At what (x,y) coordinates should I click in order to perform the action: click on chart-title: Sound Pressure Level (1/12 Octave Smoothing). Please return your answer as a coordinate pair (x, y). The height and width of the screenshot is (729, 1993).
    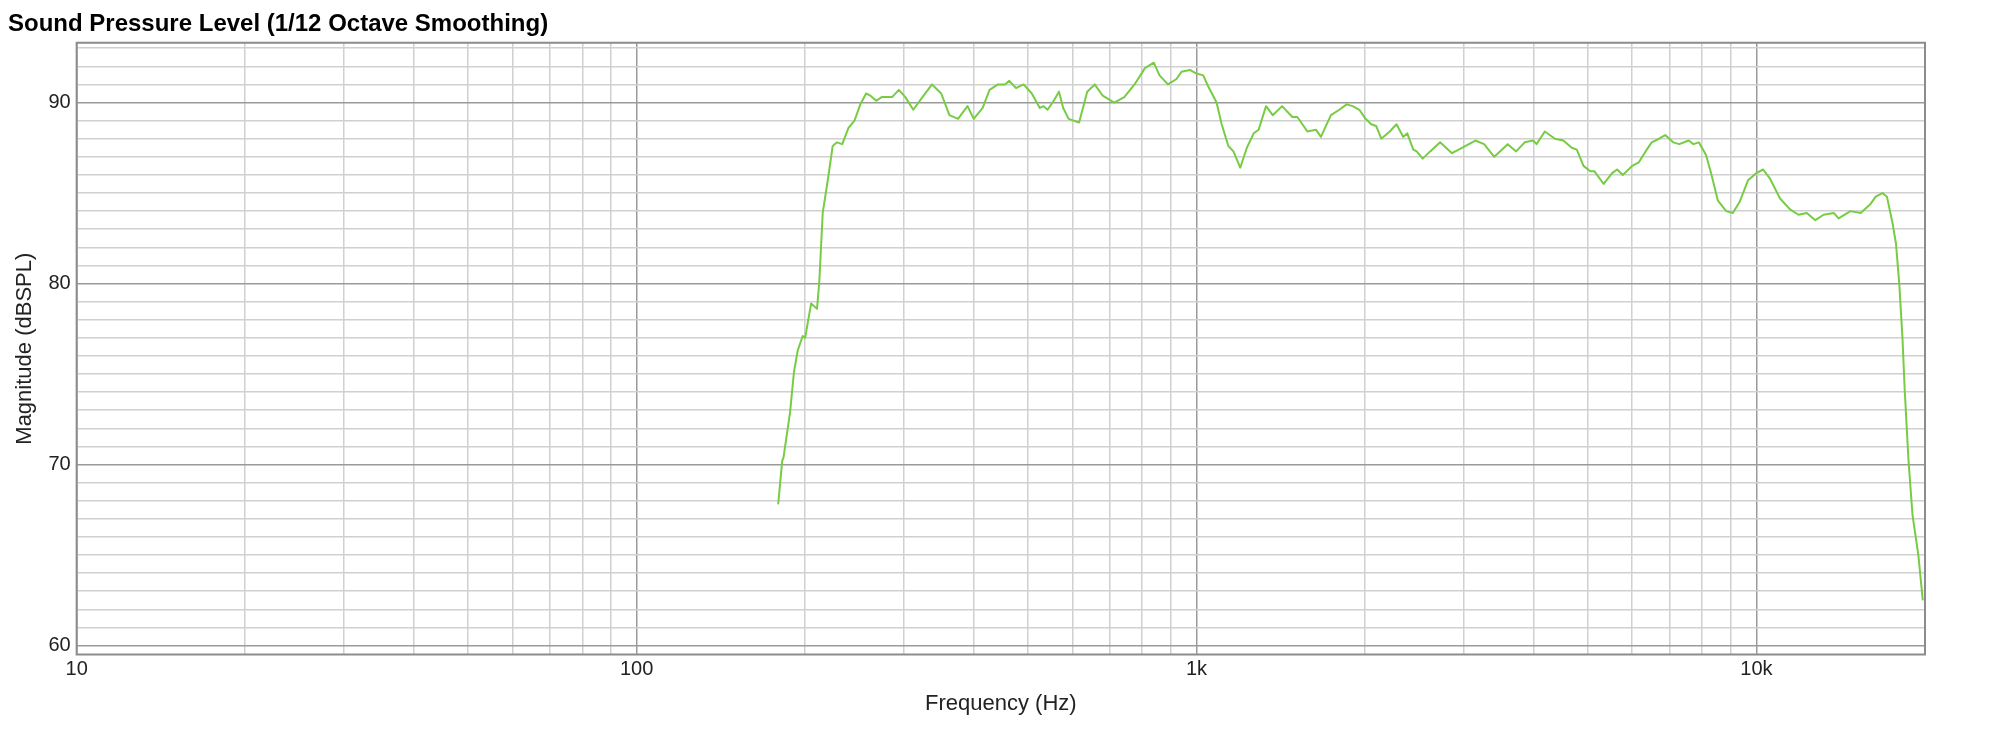
    Looking at the image, I should click on (278, 23).